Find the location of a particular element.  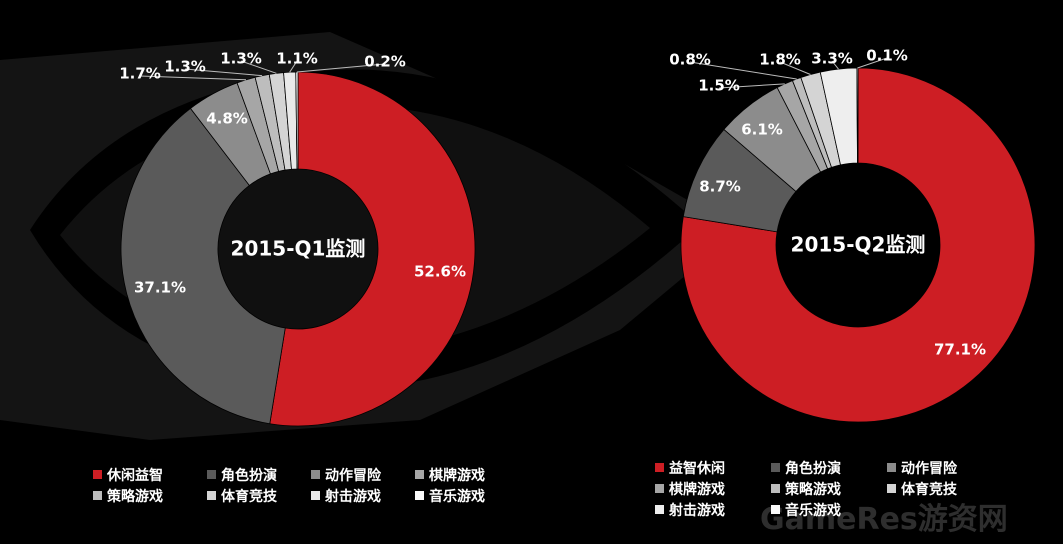

legend-label: 休闲益智 is located at coordinates (135, 475).